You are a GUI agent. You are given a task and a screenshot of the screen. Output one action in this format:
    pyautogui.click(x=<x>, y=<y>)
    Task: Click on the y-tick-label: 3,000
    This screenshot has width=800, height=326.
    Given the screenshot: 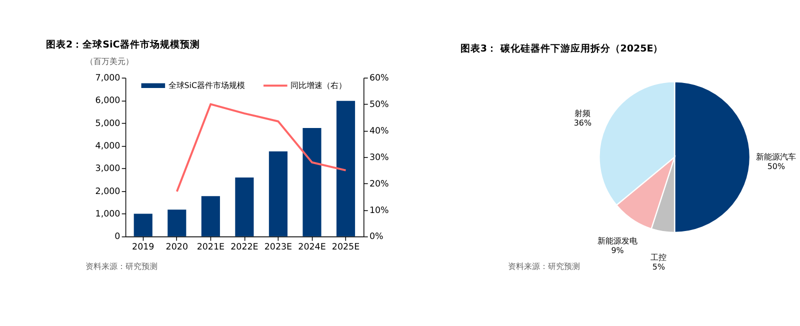 What is the action you would take?
    pyautogui.click(x=107, y=169)
    